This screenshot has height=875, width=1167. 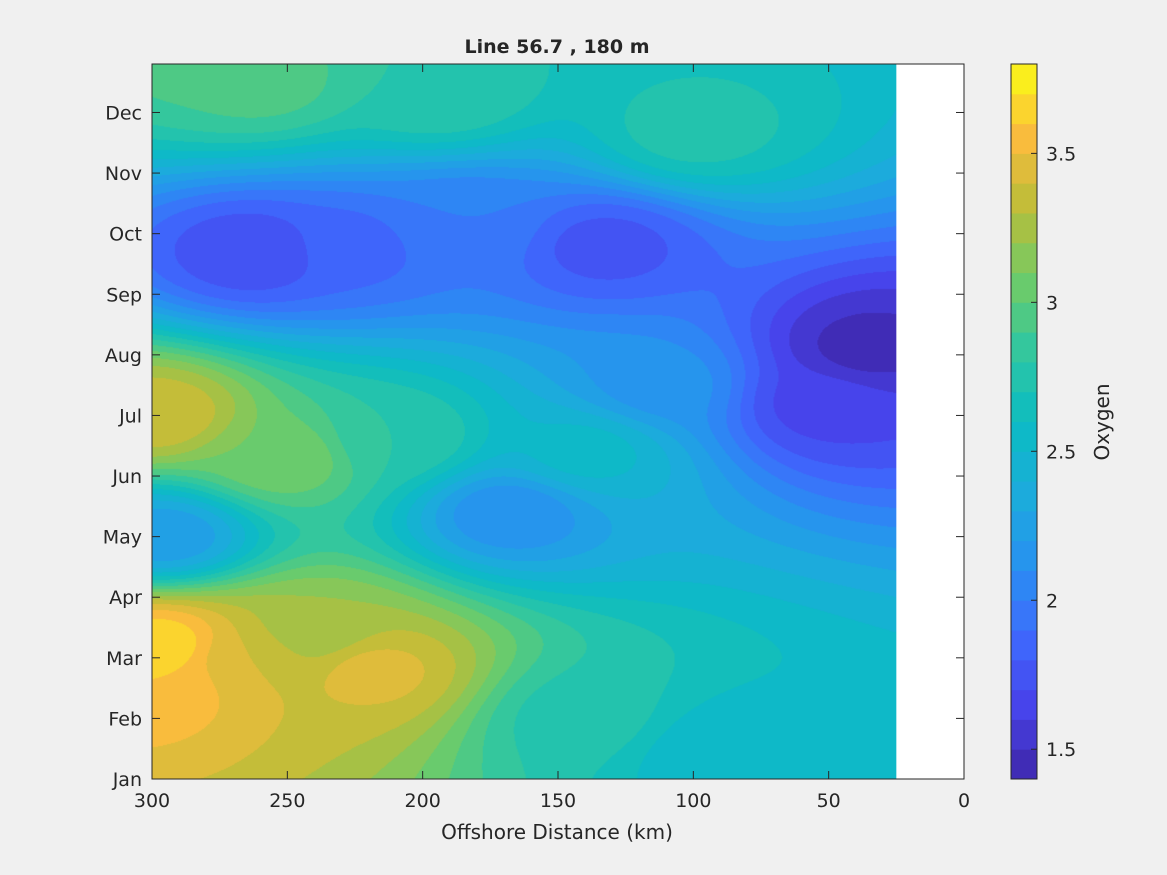 What do you see at coordinates (1061, 452) in the screenshot?
I see `colorbar-tick-label: 2.5` at bounding box center [1061, 452].